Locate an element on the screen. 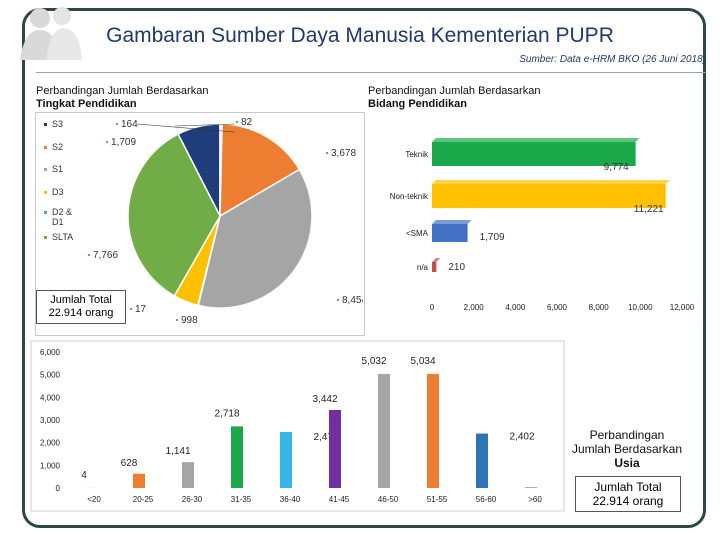  field-category-label: <SMA is located at coordinates (417, 233).